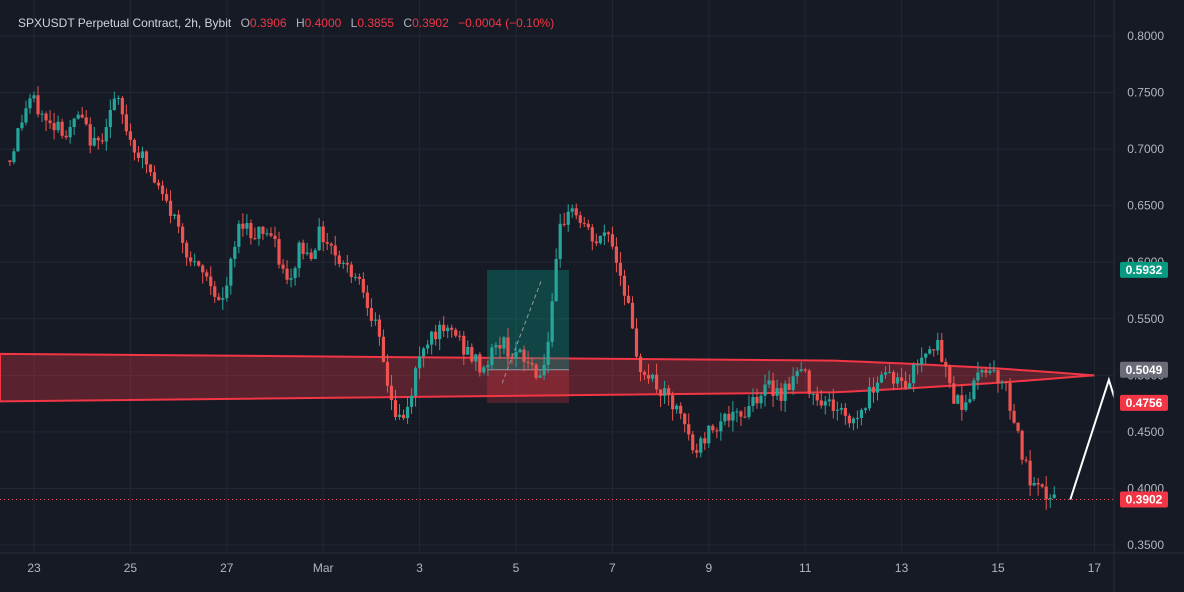 Image resolution: width=1184 pixels, height=592 pixels. I want to click on symbol-title: SPXUSDT Perpetual Contract, 2h, Bybit, so click(125, 23).